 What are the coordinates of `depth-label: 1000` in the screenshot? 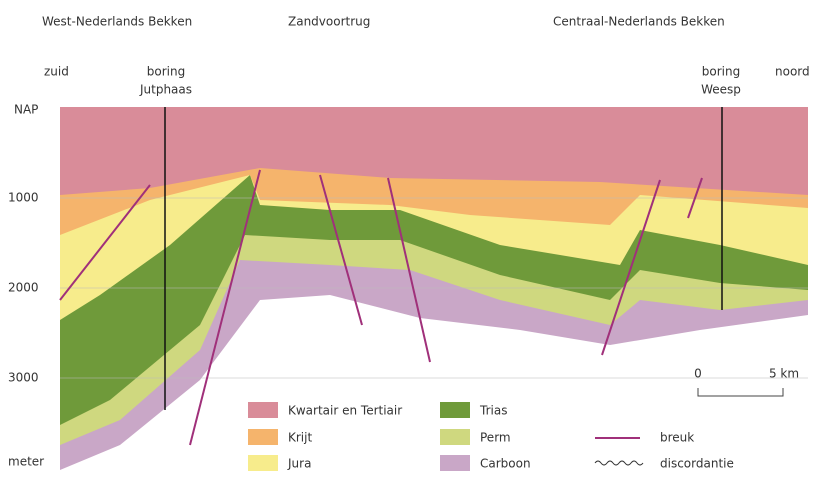 It's located at (23, 198).